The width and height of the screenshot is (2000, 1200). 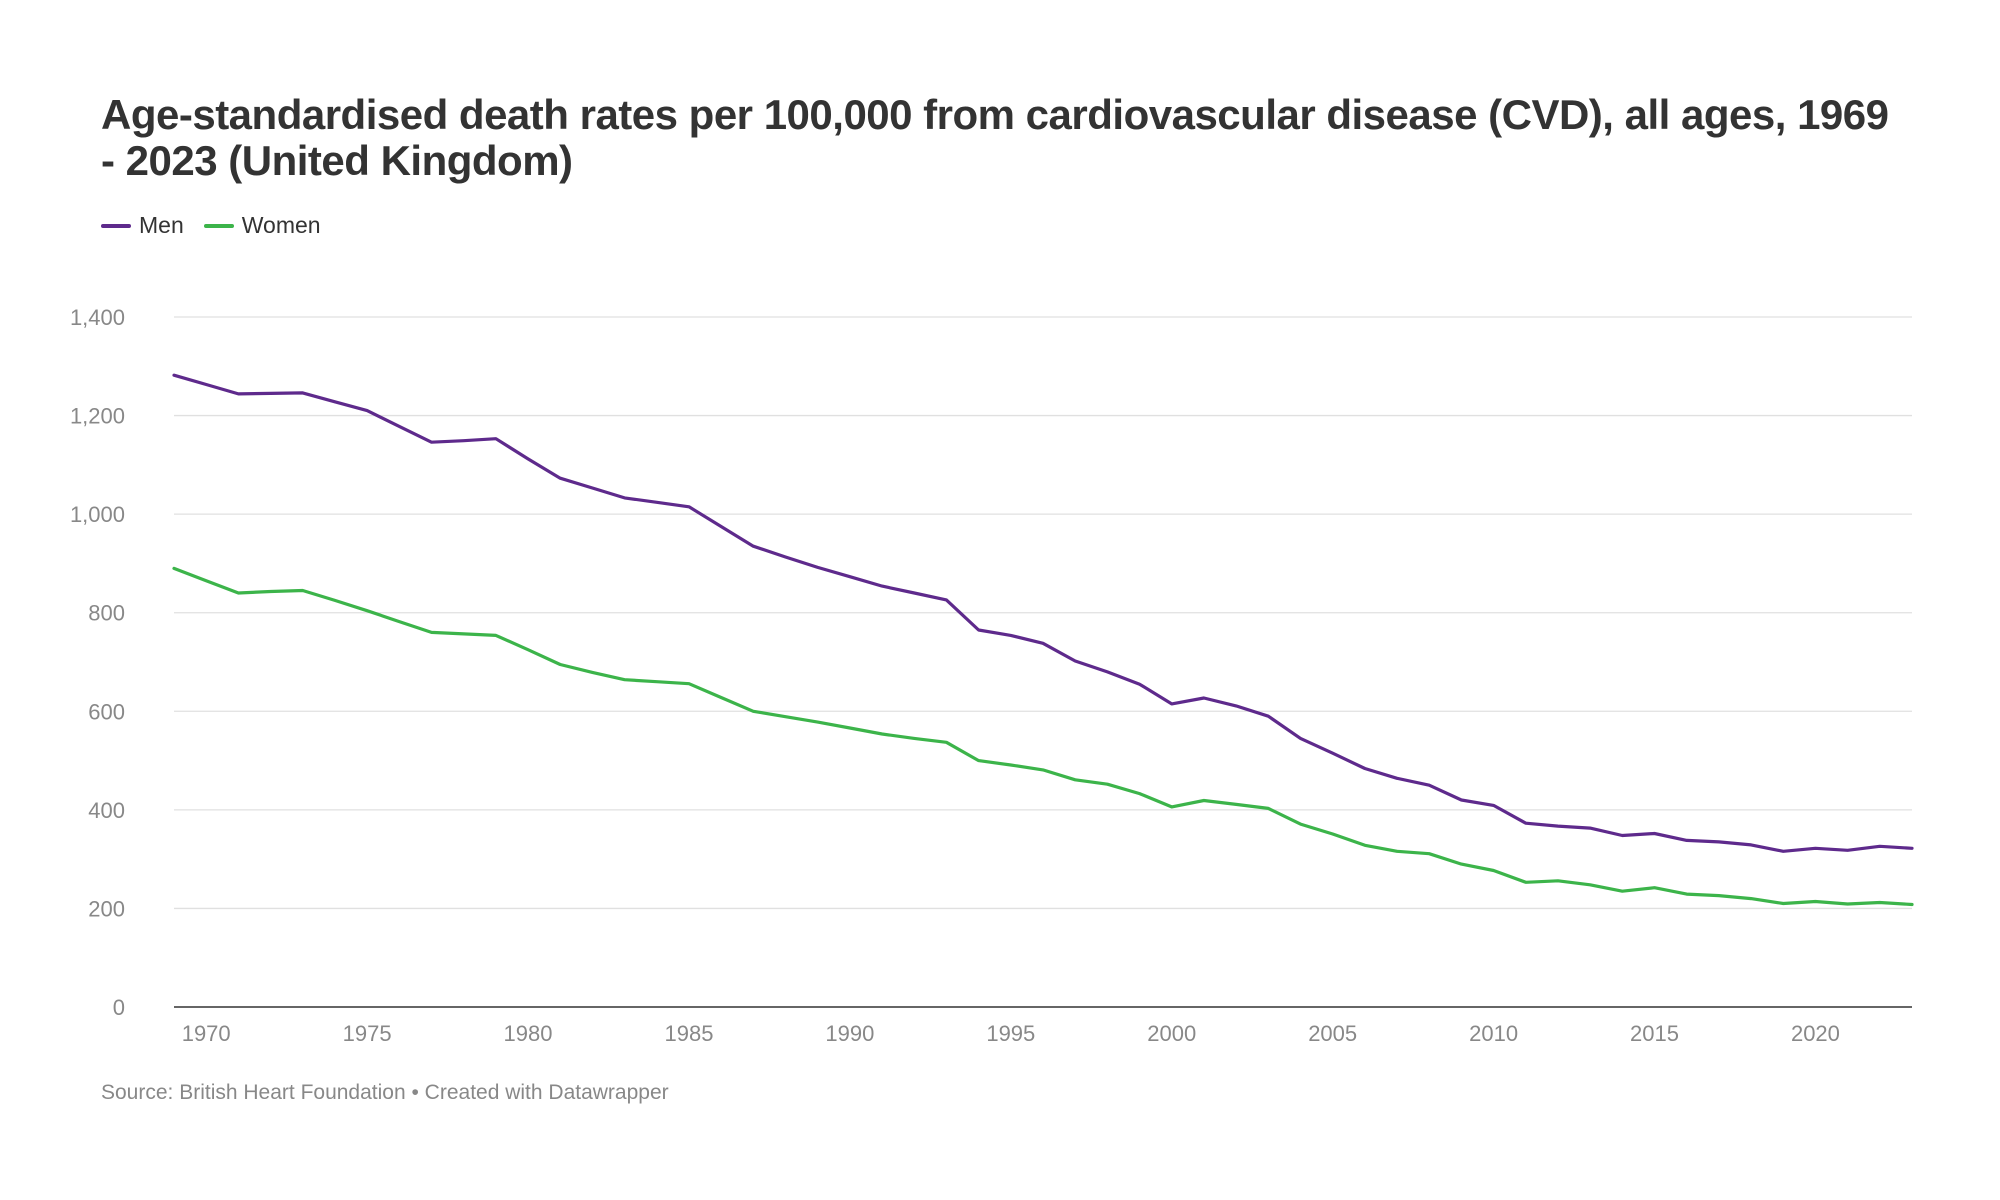 What do you see at coordinates (206, 1033) in the screenshot?
I see `x-tick-label: 1970` at bounding box center [206, 1033].